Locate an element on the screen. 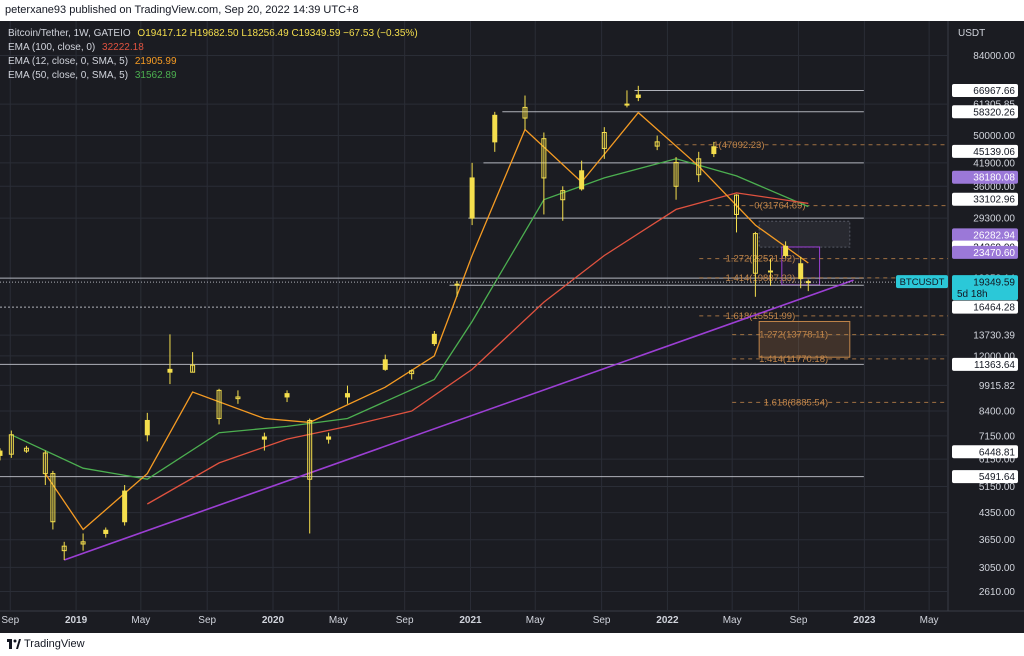 The width and height of the screenshot is (1024, 656). price-label: 38180.08 is located at coordinates (994, 178).